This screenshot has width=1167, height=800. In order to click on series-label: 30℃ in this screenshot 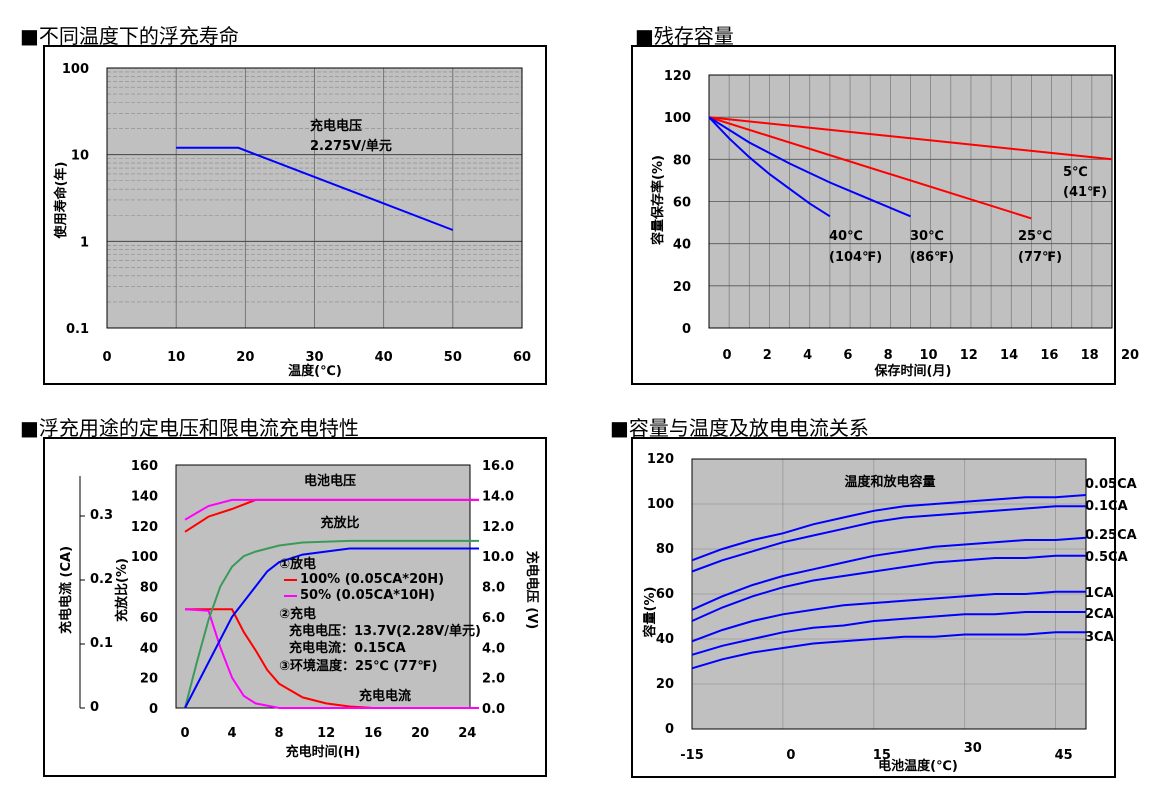, I will do `click(927, 236)`.